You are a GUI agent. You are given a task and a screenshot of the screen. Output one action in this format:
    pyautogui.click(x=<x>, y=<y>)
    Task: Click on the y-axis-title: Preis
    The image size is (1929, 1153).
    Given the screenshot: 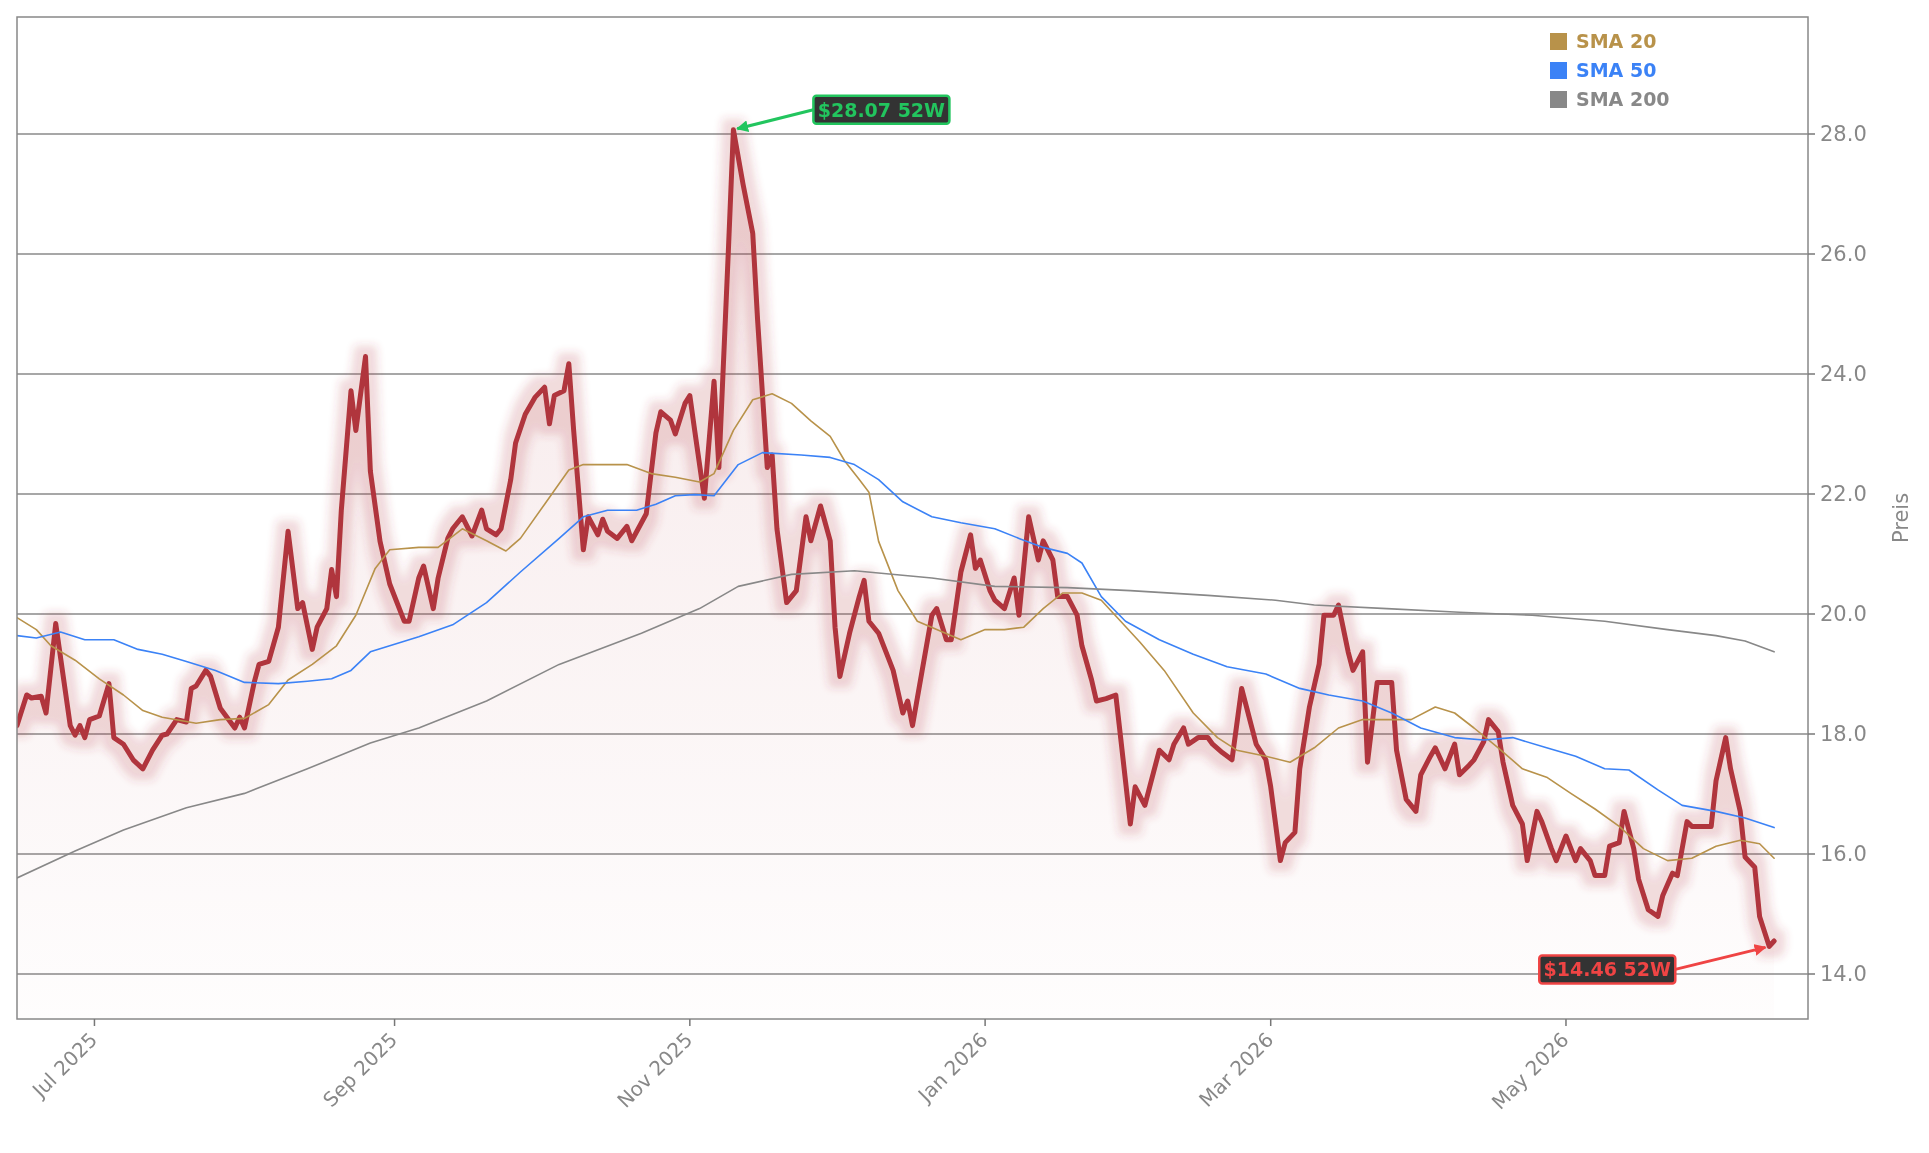 What is the action you would take?
    pyautogui.click(x=1901, y=518)
    